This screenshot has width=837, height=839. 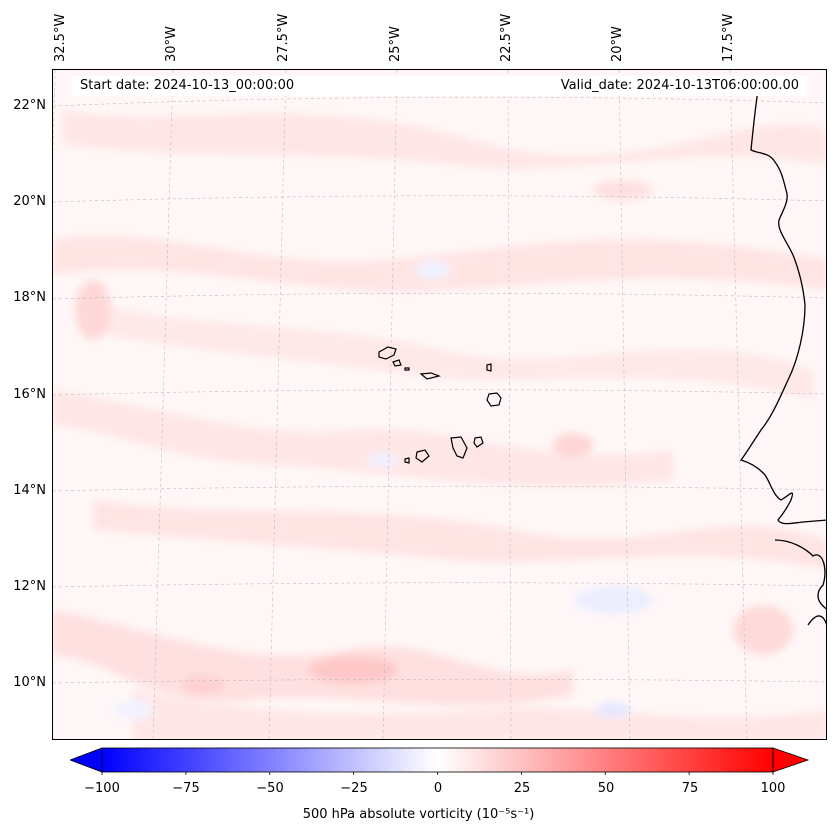 What do you see at coordinates (617, 44) in the screenshot?
I see `lon-label-20w: 20°W` at bounding box center [617, 44].